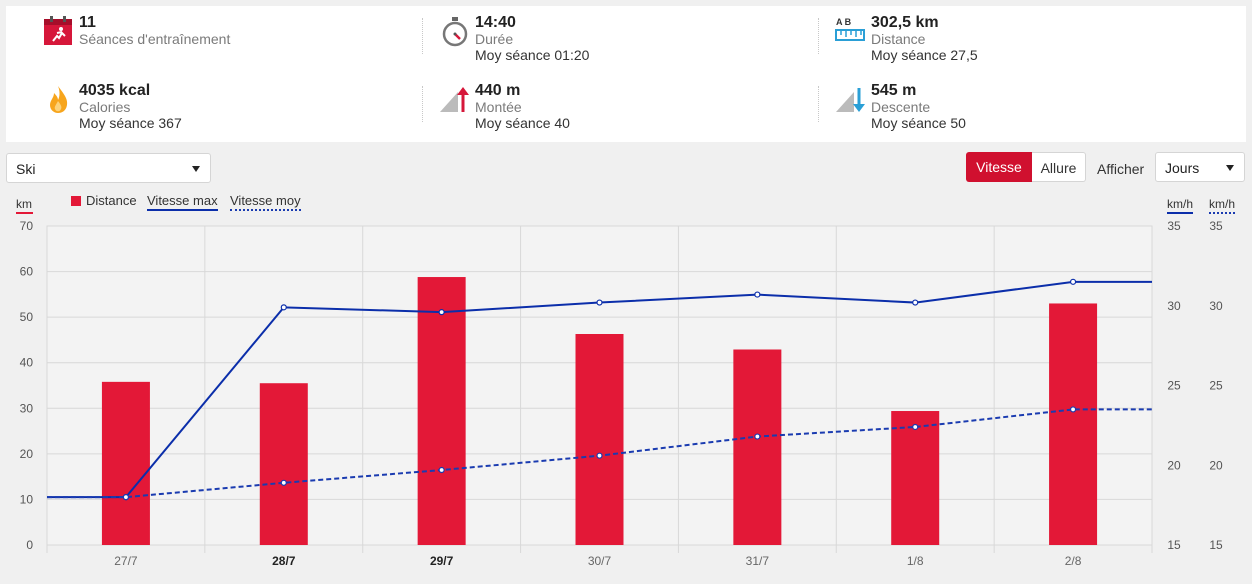 The width and height of the screenshot is (1252, 584). What do you see at coordinates (850, 100) in the screenshot?
I see `descent-icon` at bounding box center [850, 100].